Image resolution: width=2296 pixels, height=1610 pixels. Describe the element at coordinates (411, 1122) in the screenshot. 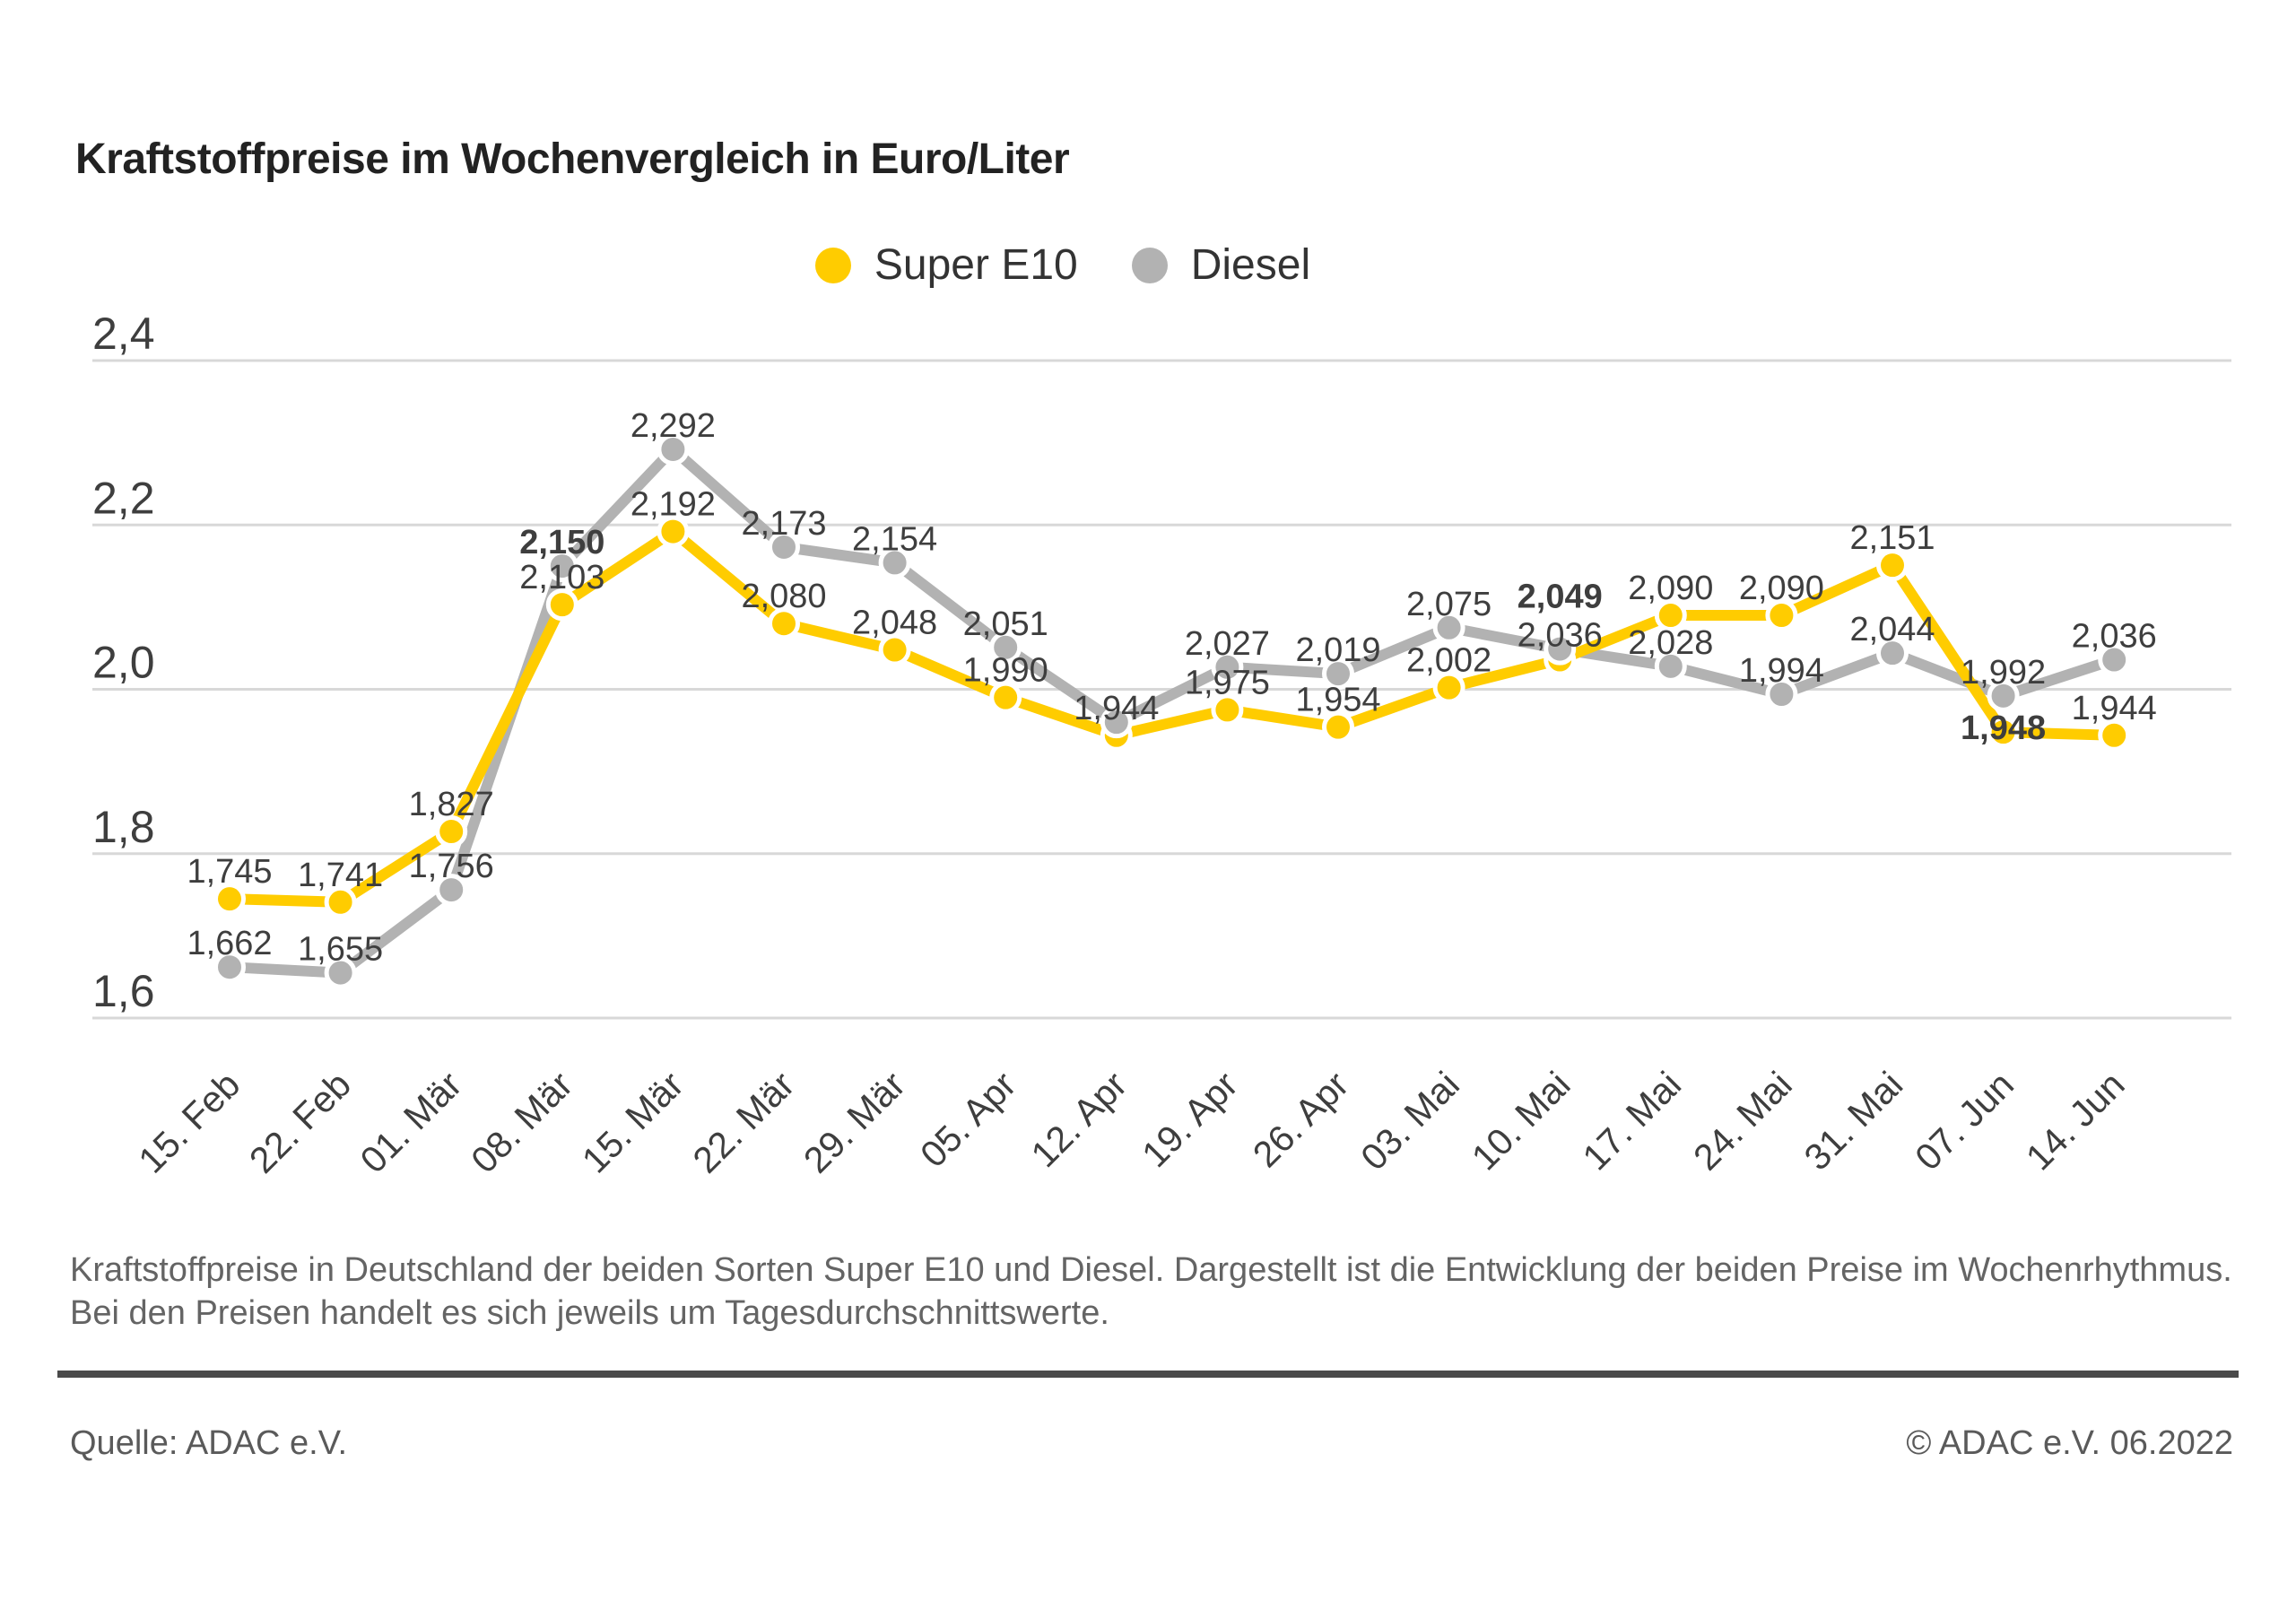

I see `x-tick-label: 01. Mär` at that location.